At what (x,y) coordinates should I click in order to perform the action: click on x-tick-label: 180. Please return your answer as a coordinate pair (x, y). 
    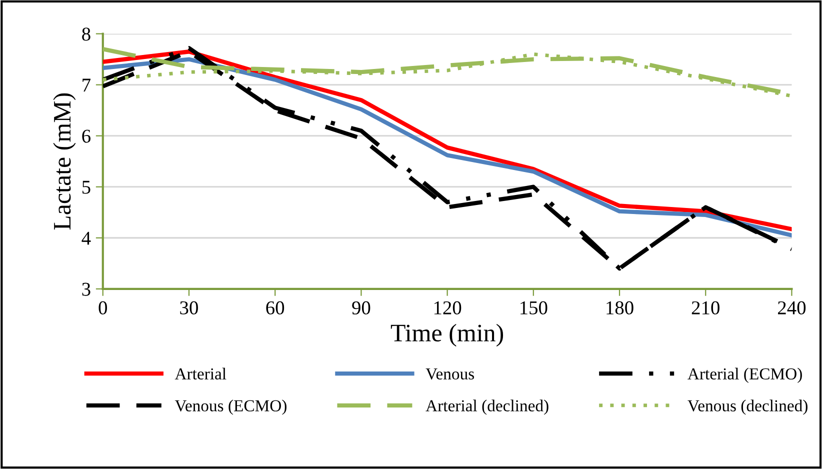
    Looking at the image, I should click on (620, 307).